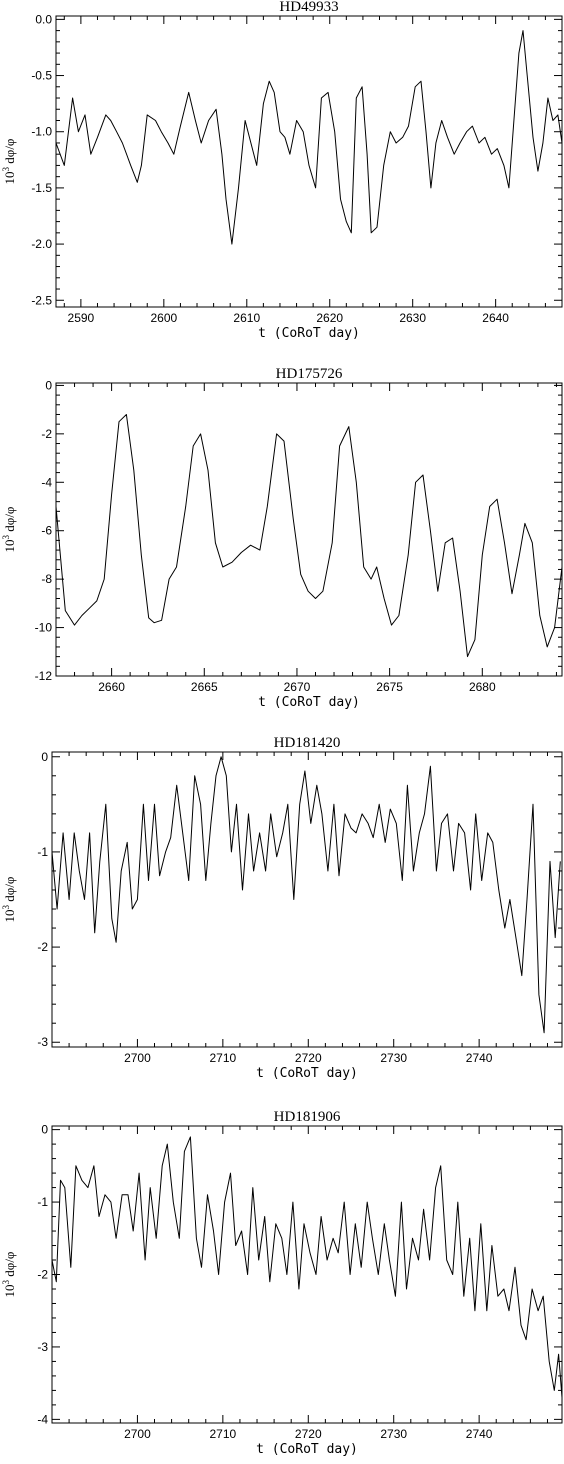 This screenshot has height=1464, width=564. I want to click on x-tick-label: 2620, so click(329, 318).